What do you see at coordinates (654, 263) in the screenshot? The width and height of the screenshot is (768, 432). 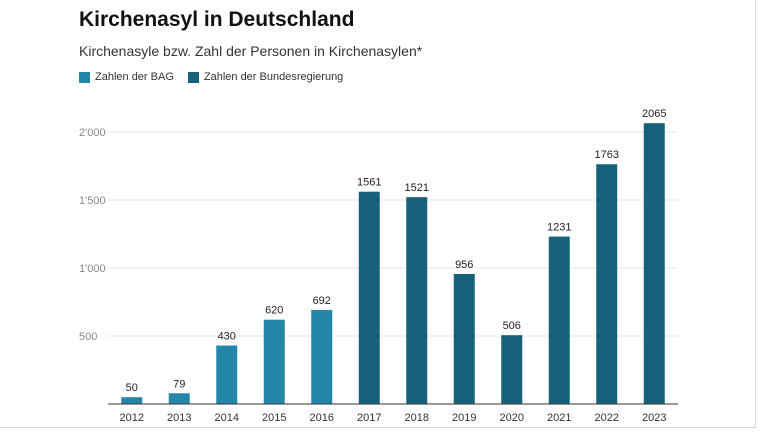 I see `bar-2023` at bounding box center [654, 263].